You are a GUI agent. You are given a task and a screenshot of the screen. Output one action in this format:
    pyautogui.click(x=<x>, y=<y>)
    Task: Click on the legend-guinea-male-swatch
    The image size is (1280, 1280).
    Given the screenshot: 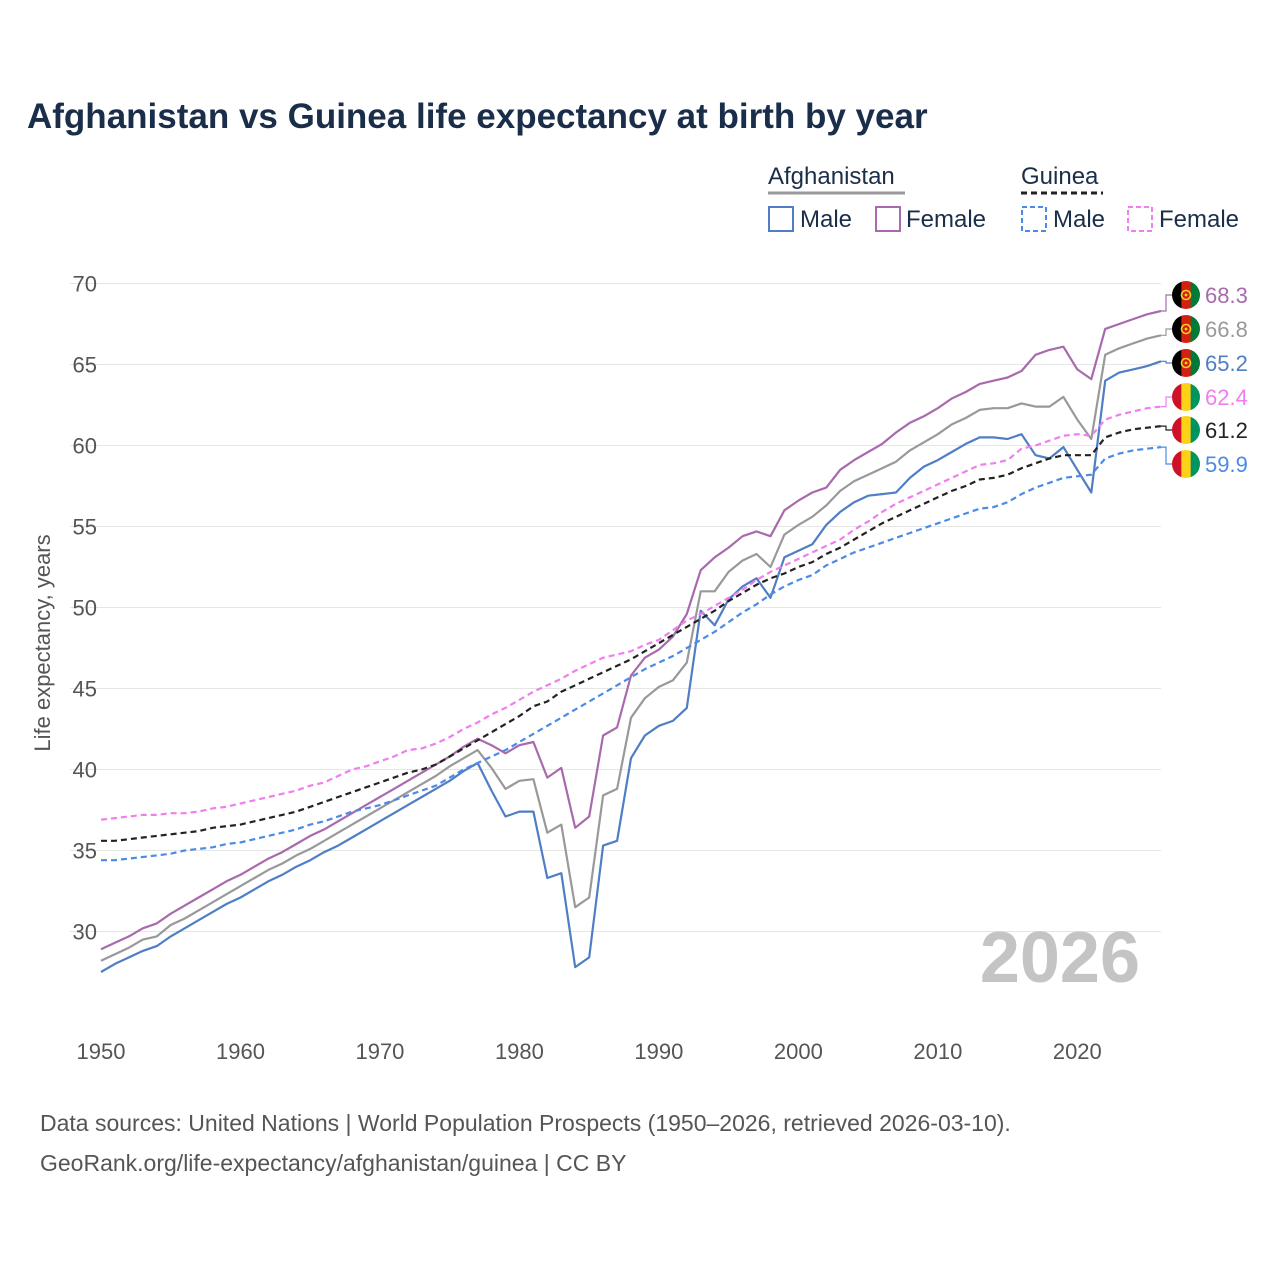 What is the action you would take?
    pyautogui.click(x=1034, y=219)
    